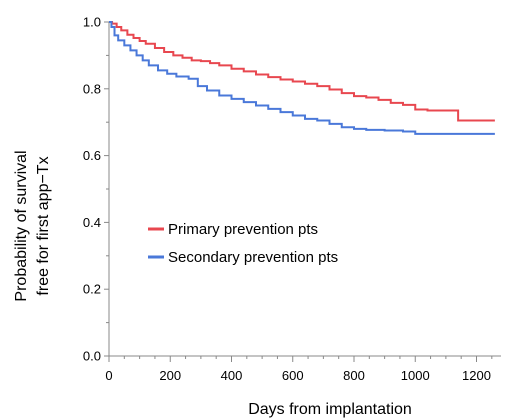  Describe the element at coordinates (253, 257) in the screenshot. I see `legend-label: Secondary prevention pts` at that location.